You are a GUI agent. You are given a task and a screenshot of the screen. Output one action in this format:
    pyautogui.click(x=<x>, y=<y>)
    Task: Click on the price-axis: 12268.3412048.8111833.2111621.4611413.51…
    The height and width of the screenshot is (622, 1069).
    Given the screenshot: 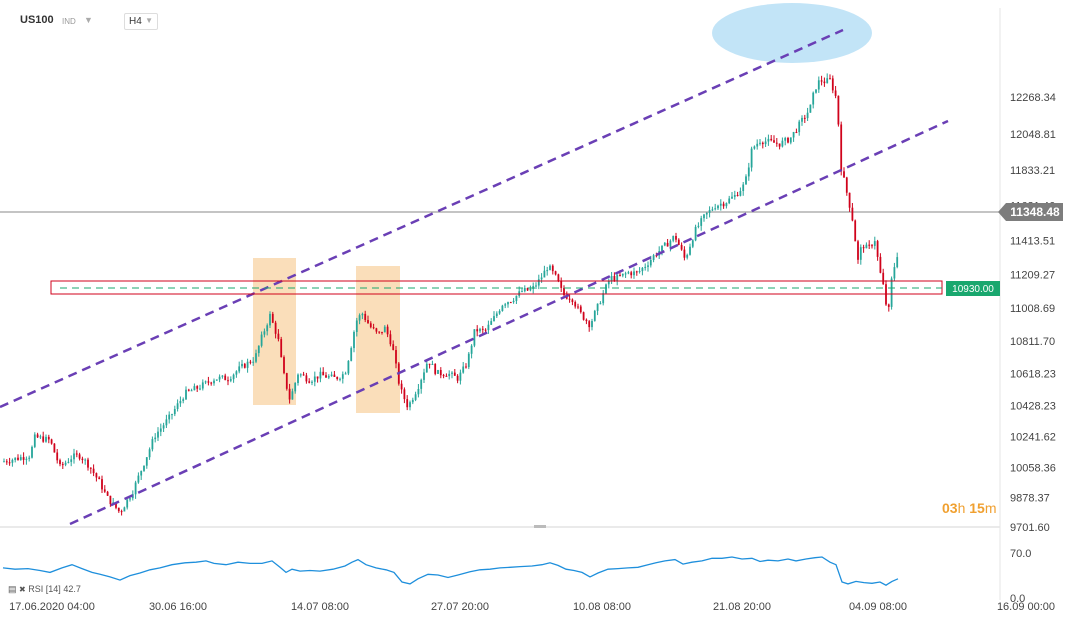 What is the action you would take?
    pyautogui.click(x=1033, y=313)
    